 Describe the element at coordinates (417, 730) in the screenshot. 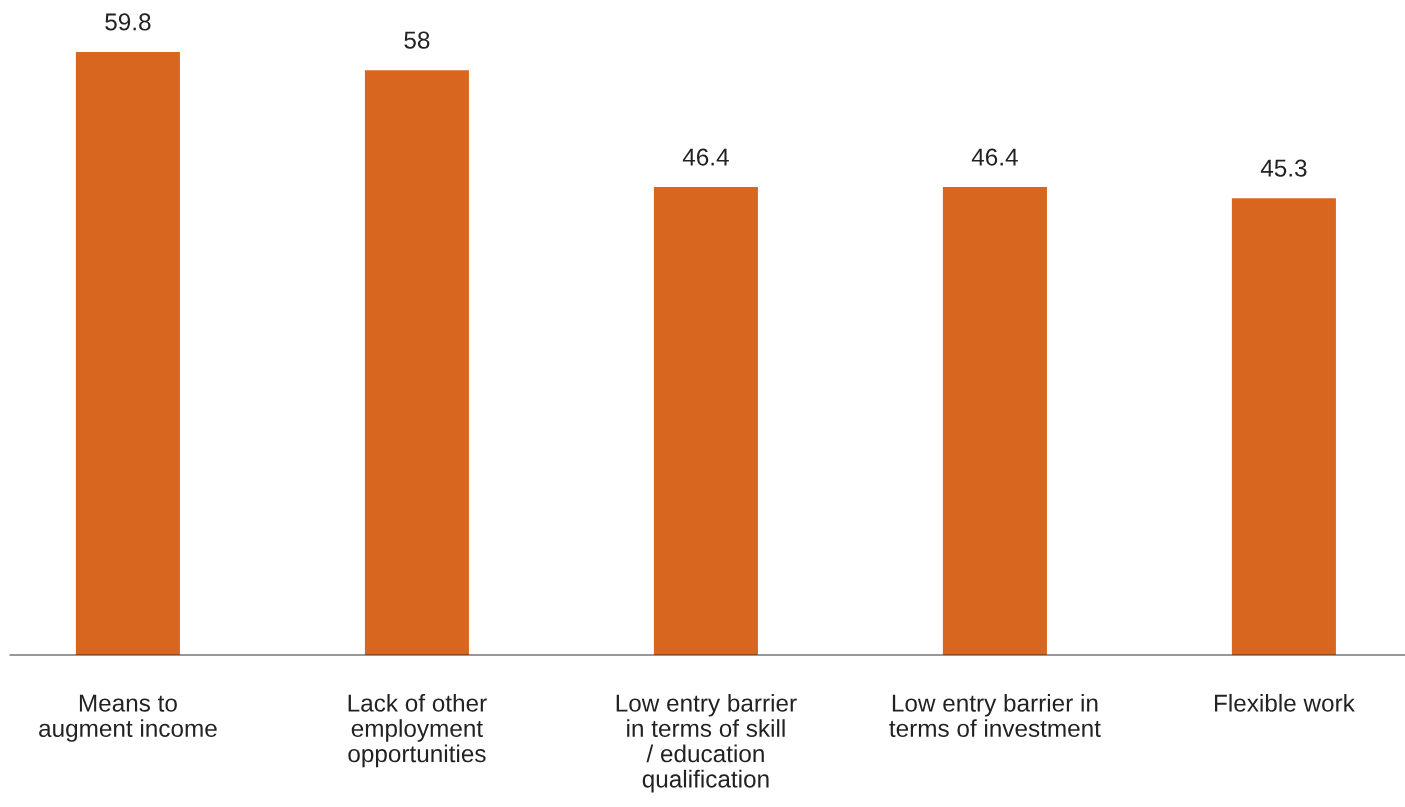

I see `x-tick-label: Lack of other employment opportunities` at that location.